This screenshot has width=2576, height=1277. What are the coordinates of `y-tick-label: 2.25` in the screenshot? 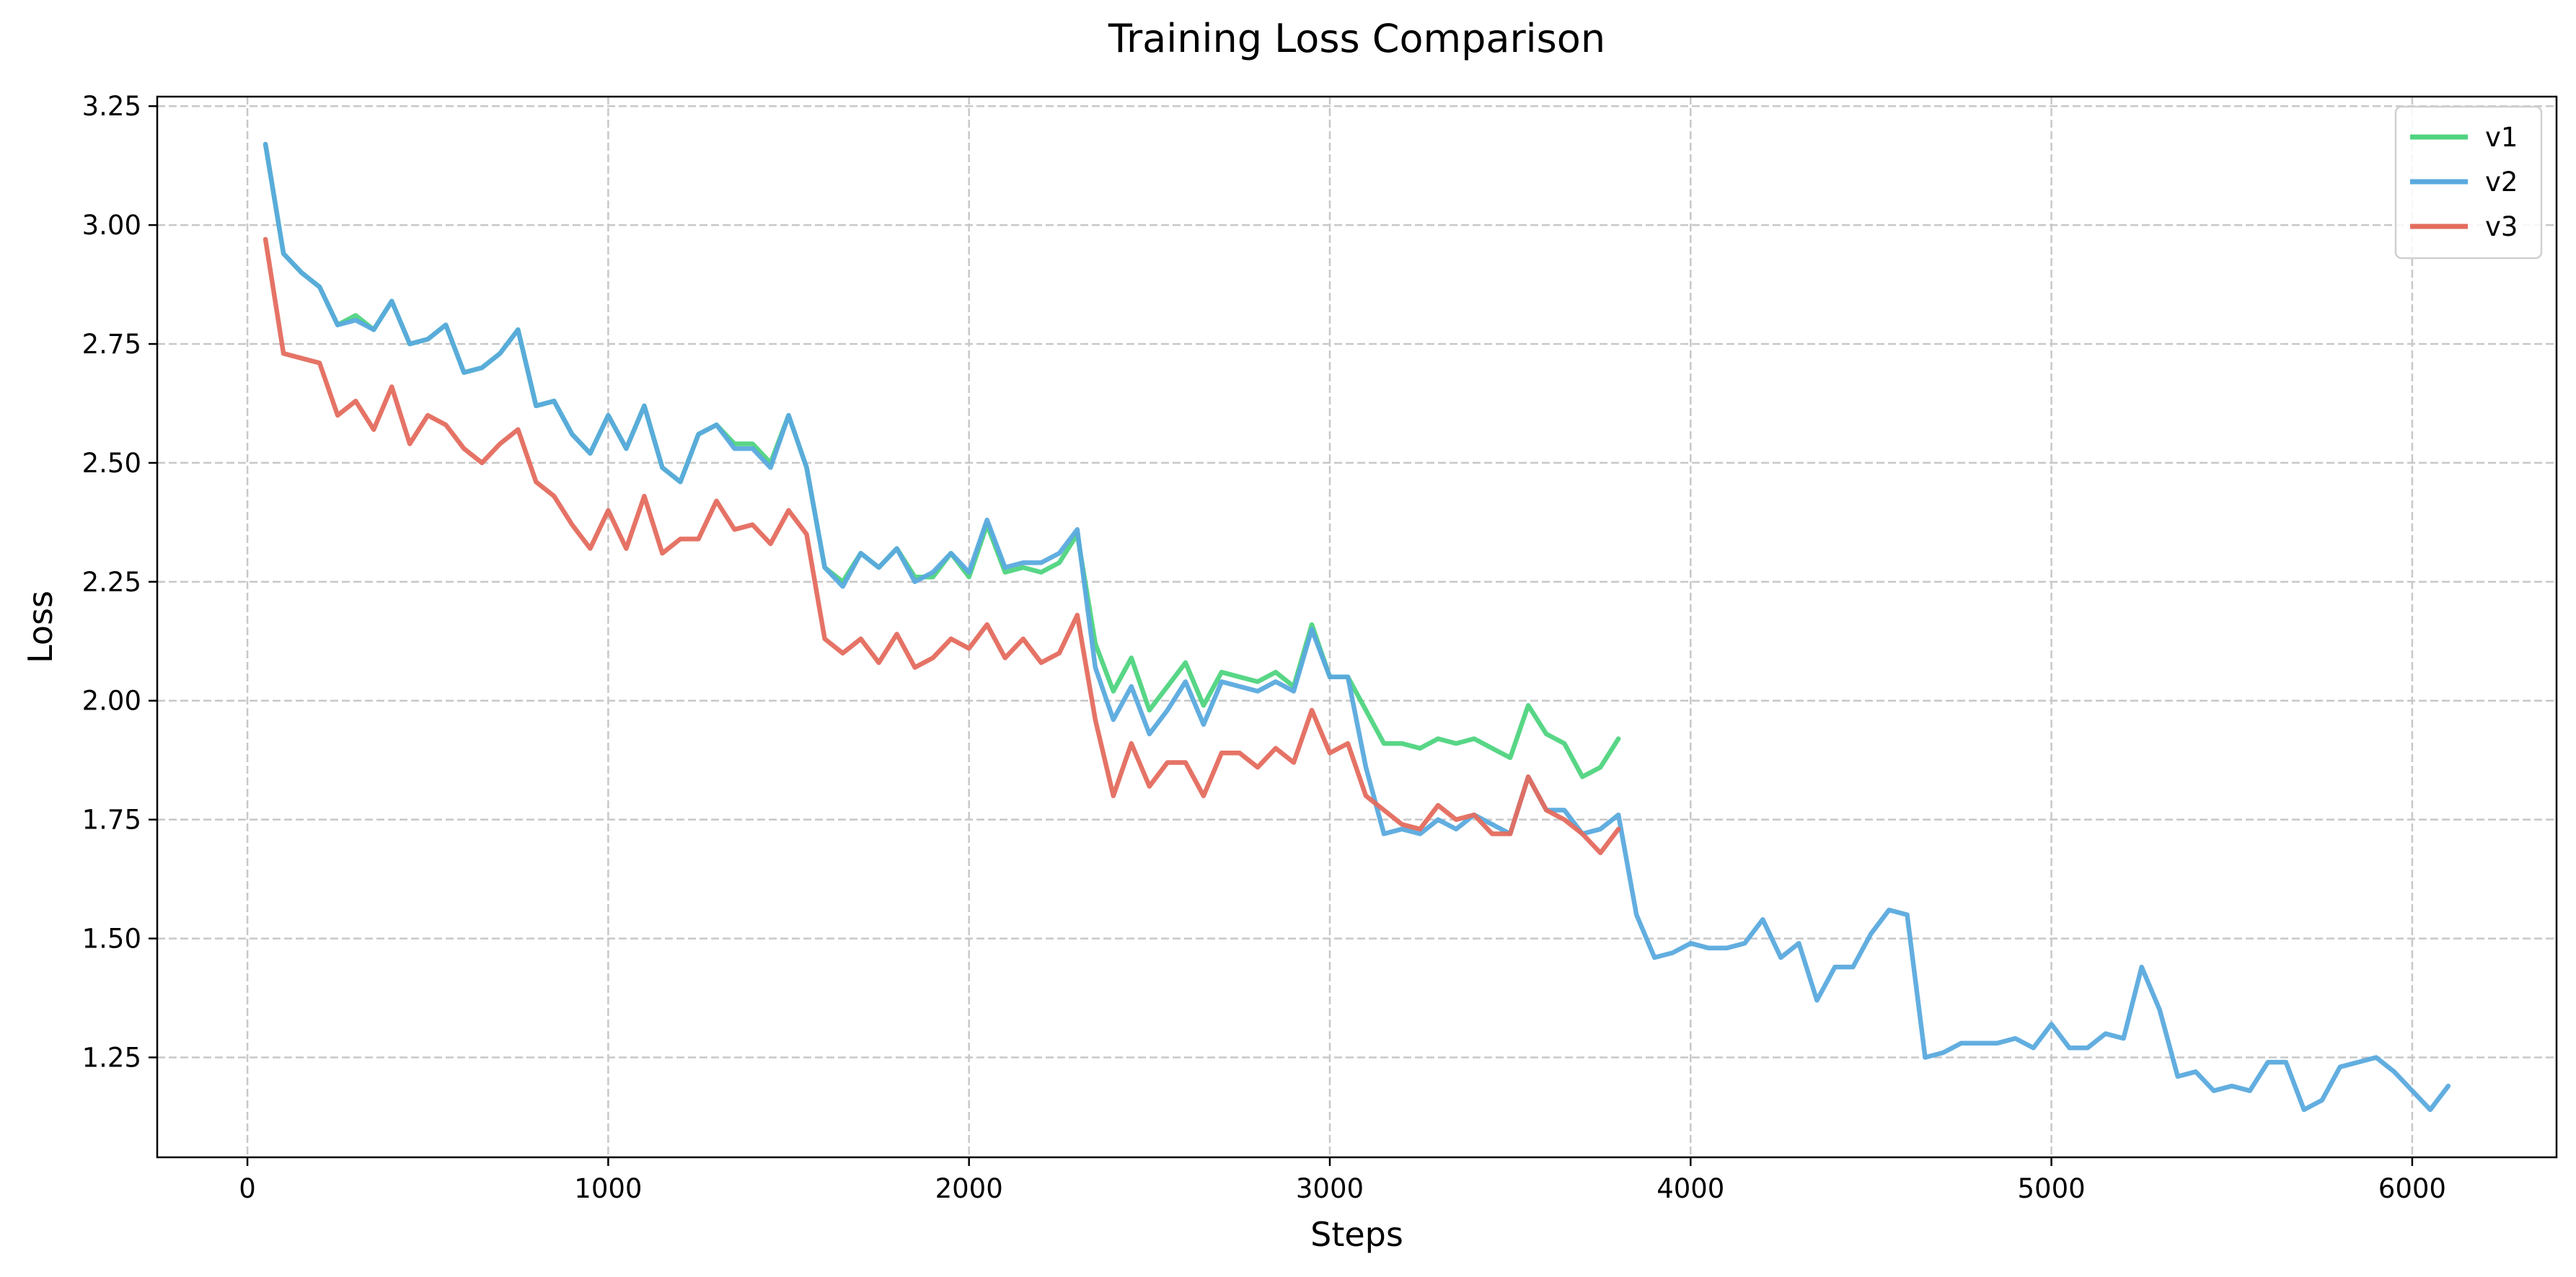 It's located at (111, 582).